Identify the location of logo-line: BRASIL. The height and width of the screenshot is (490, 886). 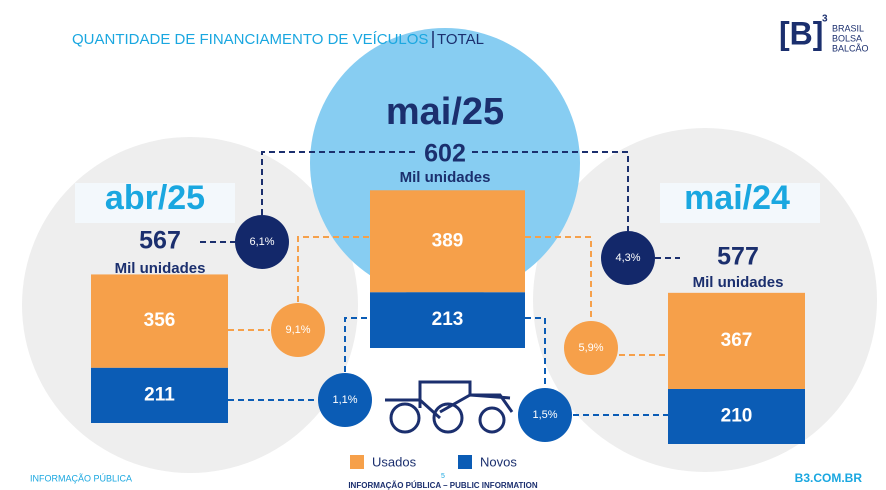
(848, 28).